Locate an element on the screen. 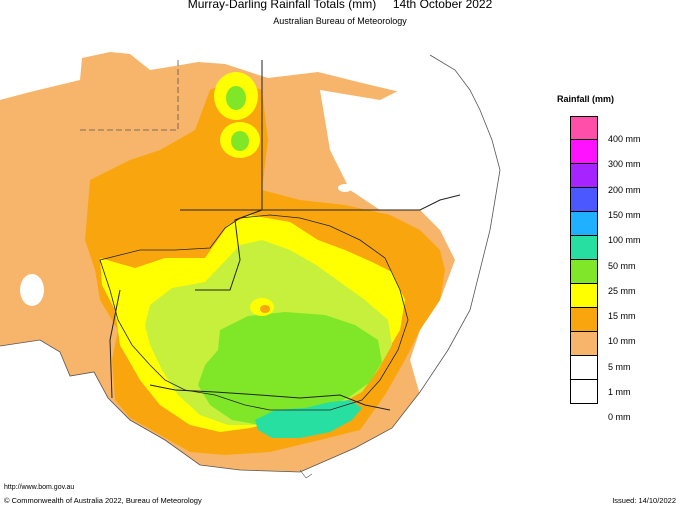 This screenshot has width=680, height=506. centre-5mm-spot is located at coordinates (265, 309).